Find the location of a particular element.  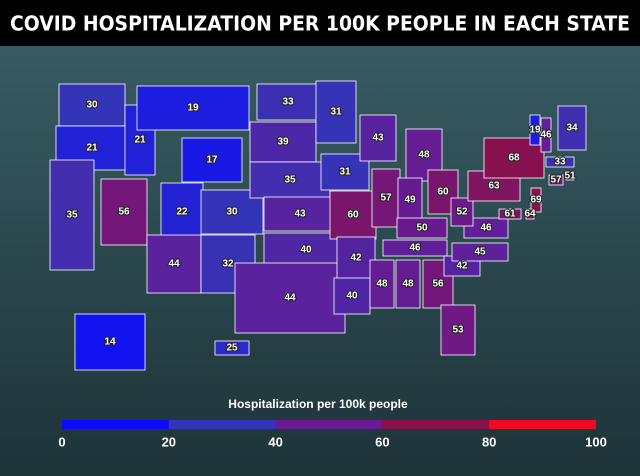

state-value: 14 is located at coordinates (110, 342).